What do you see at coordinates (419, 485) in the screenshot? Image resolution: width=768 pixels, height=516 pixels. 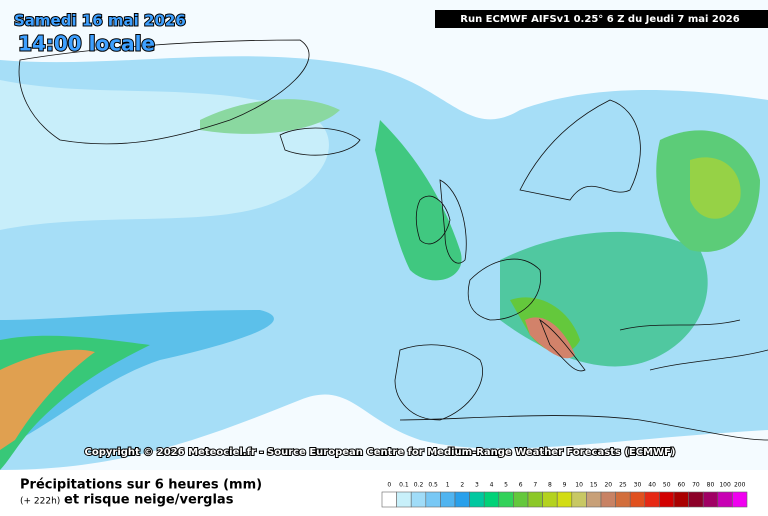 I see `scale-label: 0.2` at bounding box center [419, 485].